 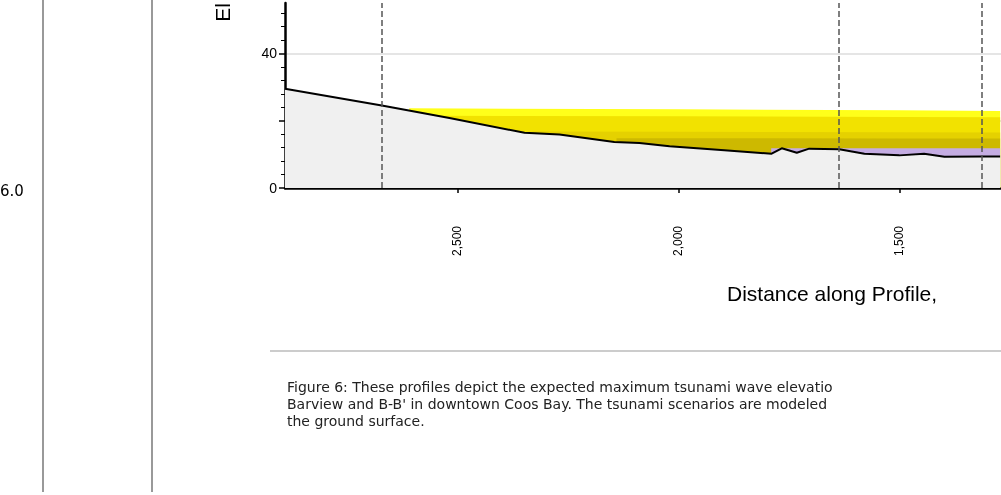 What do you see at coordinates (678, 241) in the screenshot?
I see `x-tick-label: 2,000` at bounding box center [678, 241].